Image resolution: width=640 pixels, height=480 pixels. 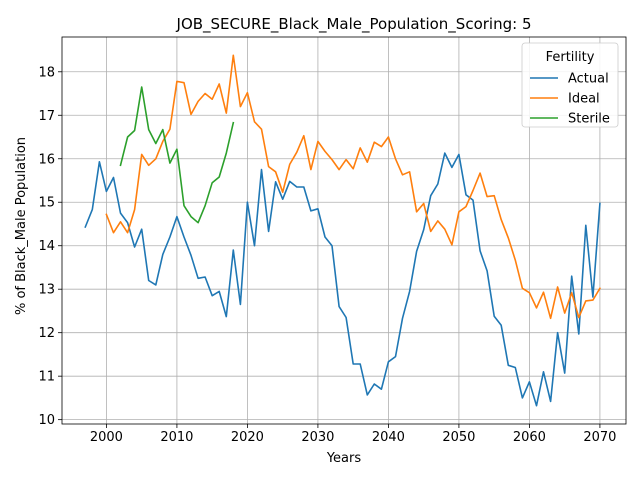 I want to click on legend-label-sterile: Sterile, so click(x=589, y=119).